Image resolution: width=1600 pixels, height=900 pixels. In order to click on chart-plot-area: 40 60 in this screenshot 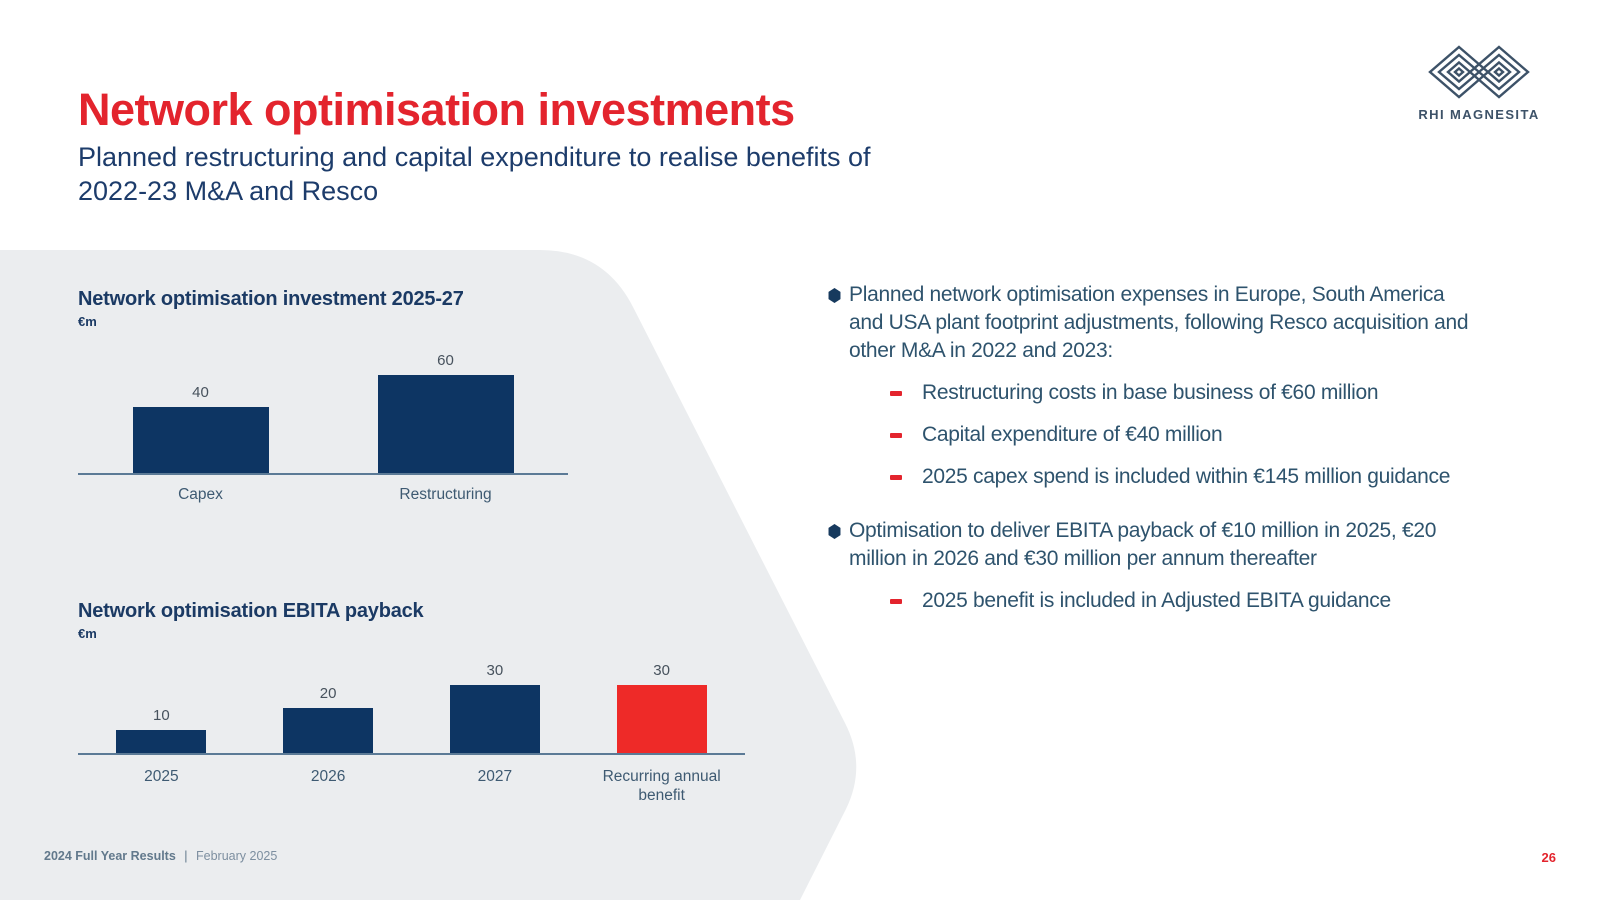, I will do `click(323, 413)`.